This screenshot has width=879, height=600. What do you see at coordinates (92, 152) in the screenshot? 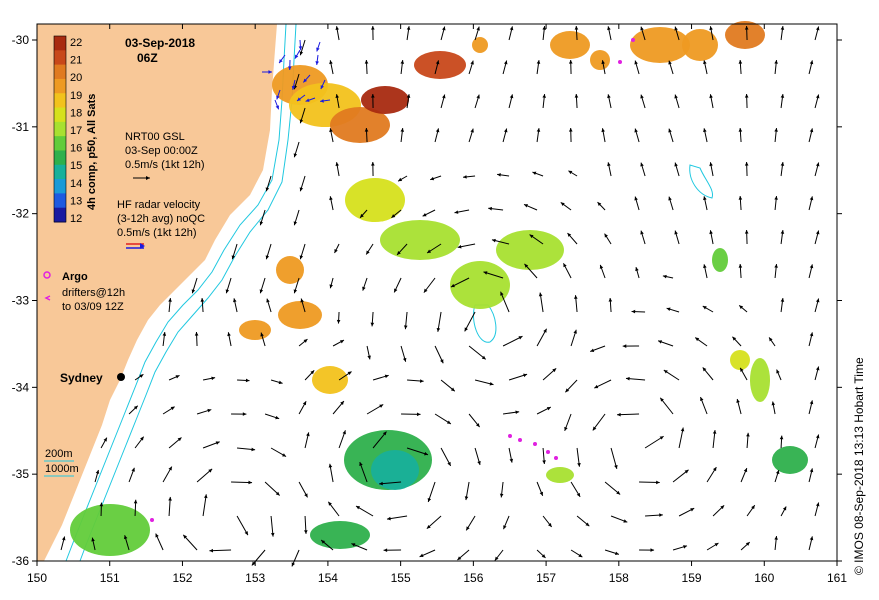
I see `colorbar-label: 4h comp, p50, All Sats` at bounding box center [92, 152].